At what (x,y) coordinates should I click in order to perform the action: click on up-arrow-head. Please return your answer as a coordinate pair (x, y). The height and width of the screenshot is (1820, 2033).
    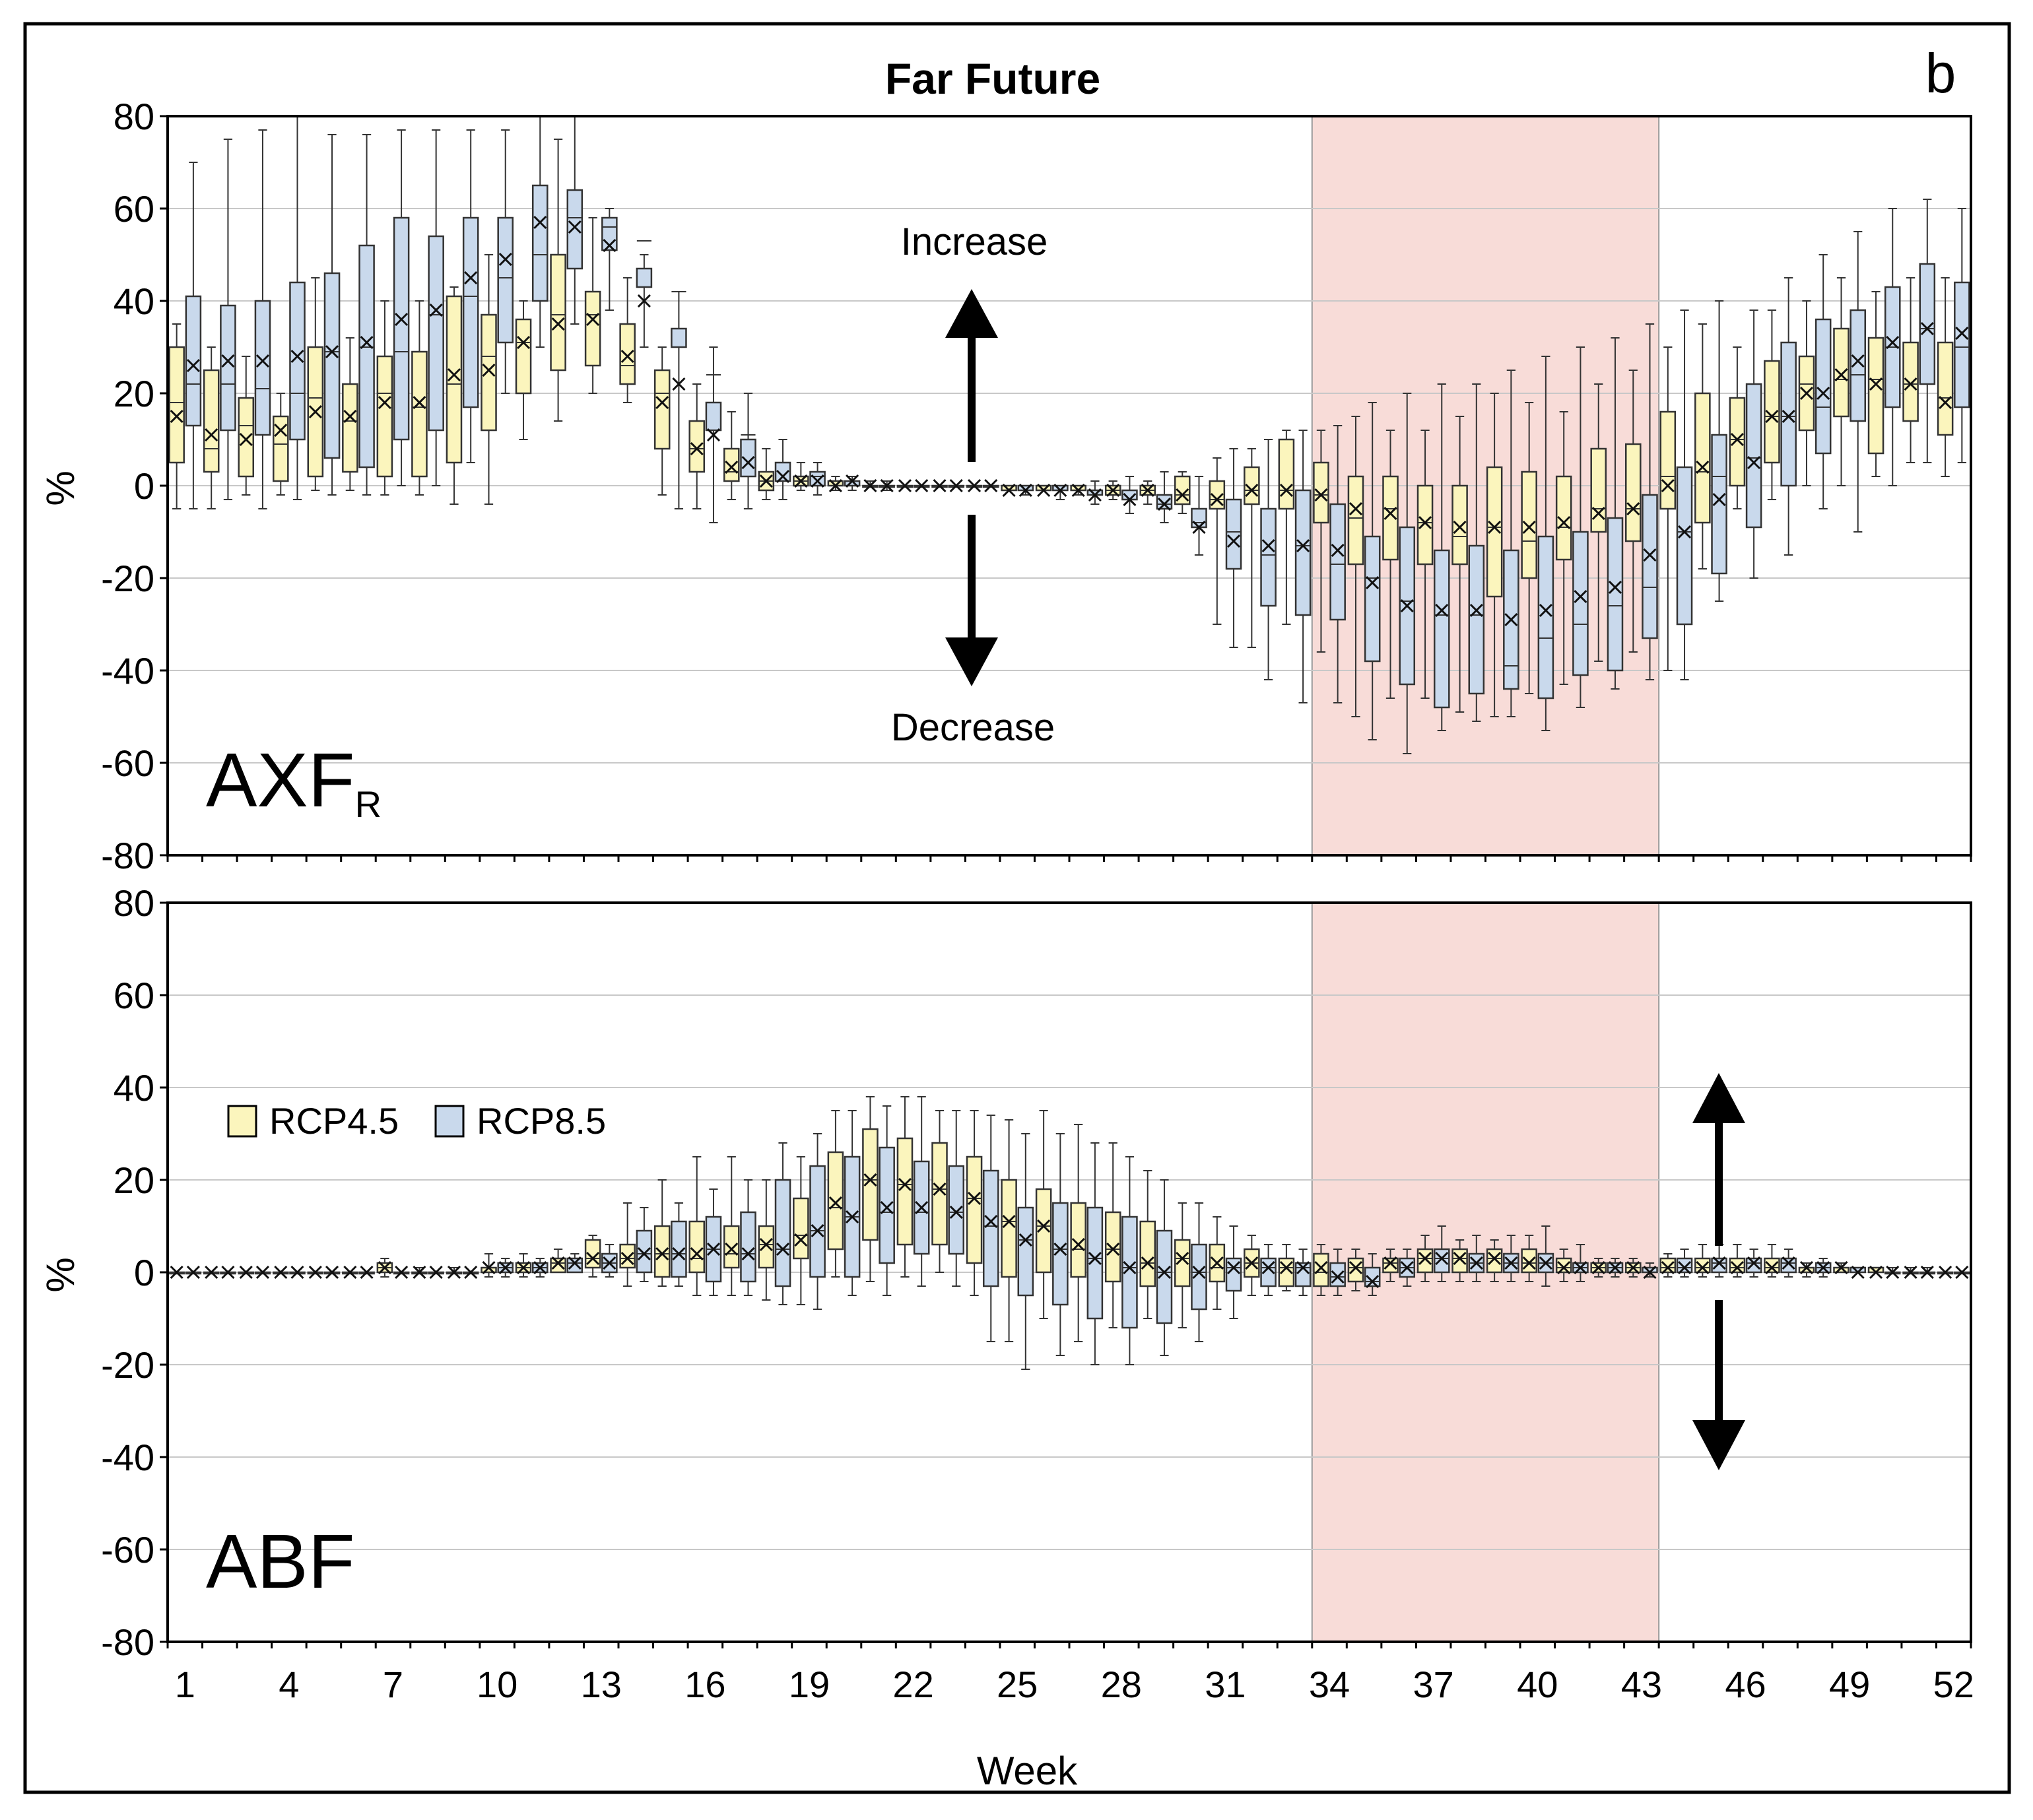
    Looking at the image, I should click on (971, 313).